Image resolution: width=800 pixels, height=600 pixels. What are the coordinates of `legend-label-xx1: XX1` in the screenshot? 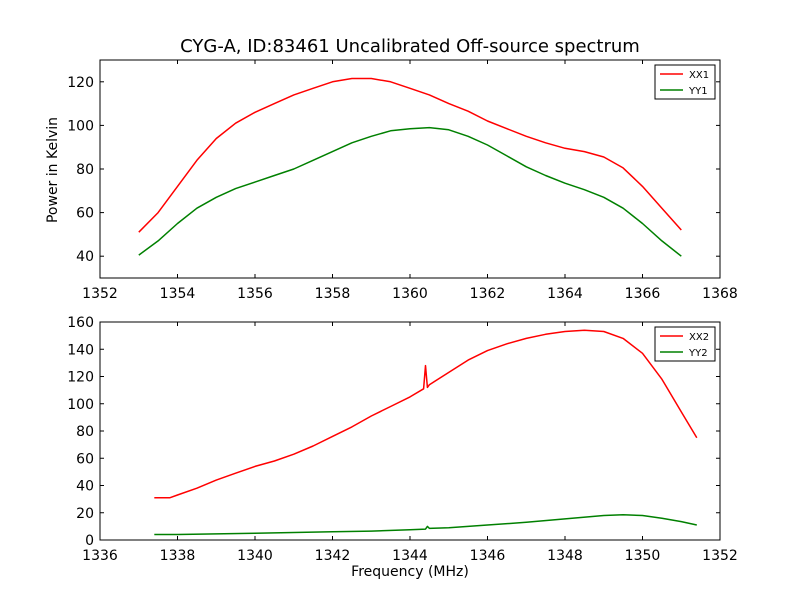 It's located at (699, 75).